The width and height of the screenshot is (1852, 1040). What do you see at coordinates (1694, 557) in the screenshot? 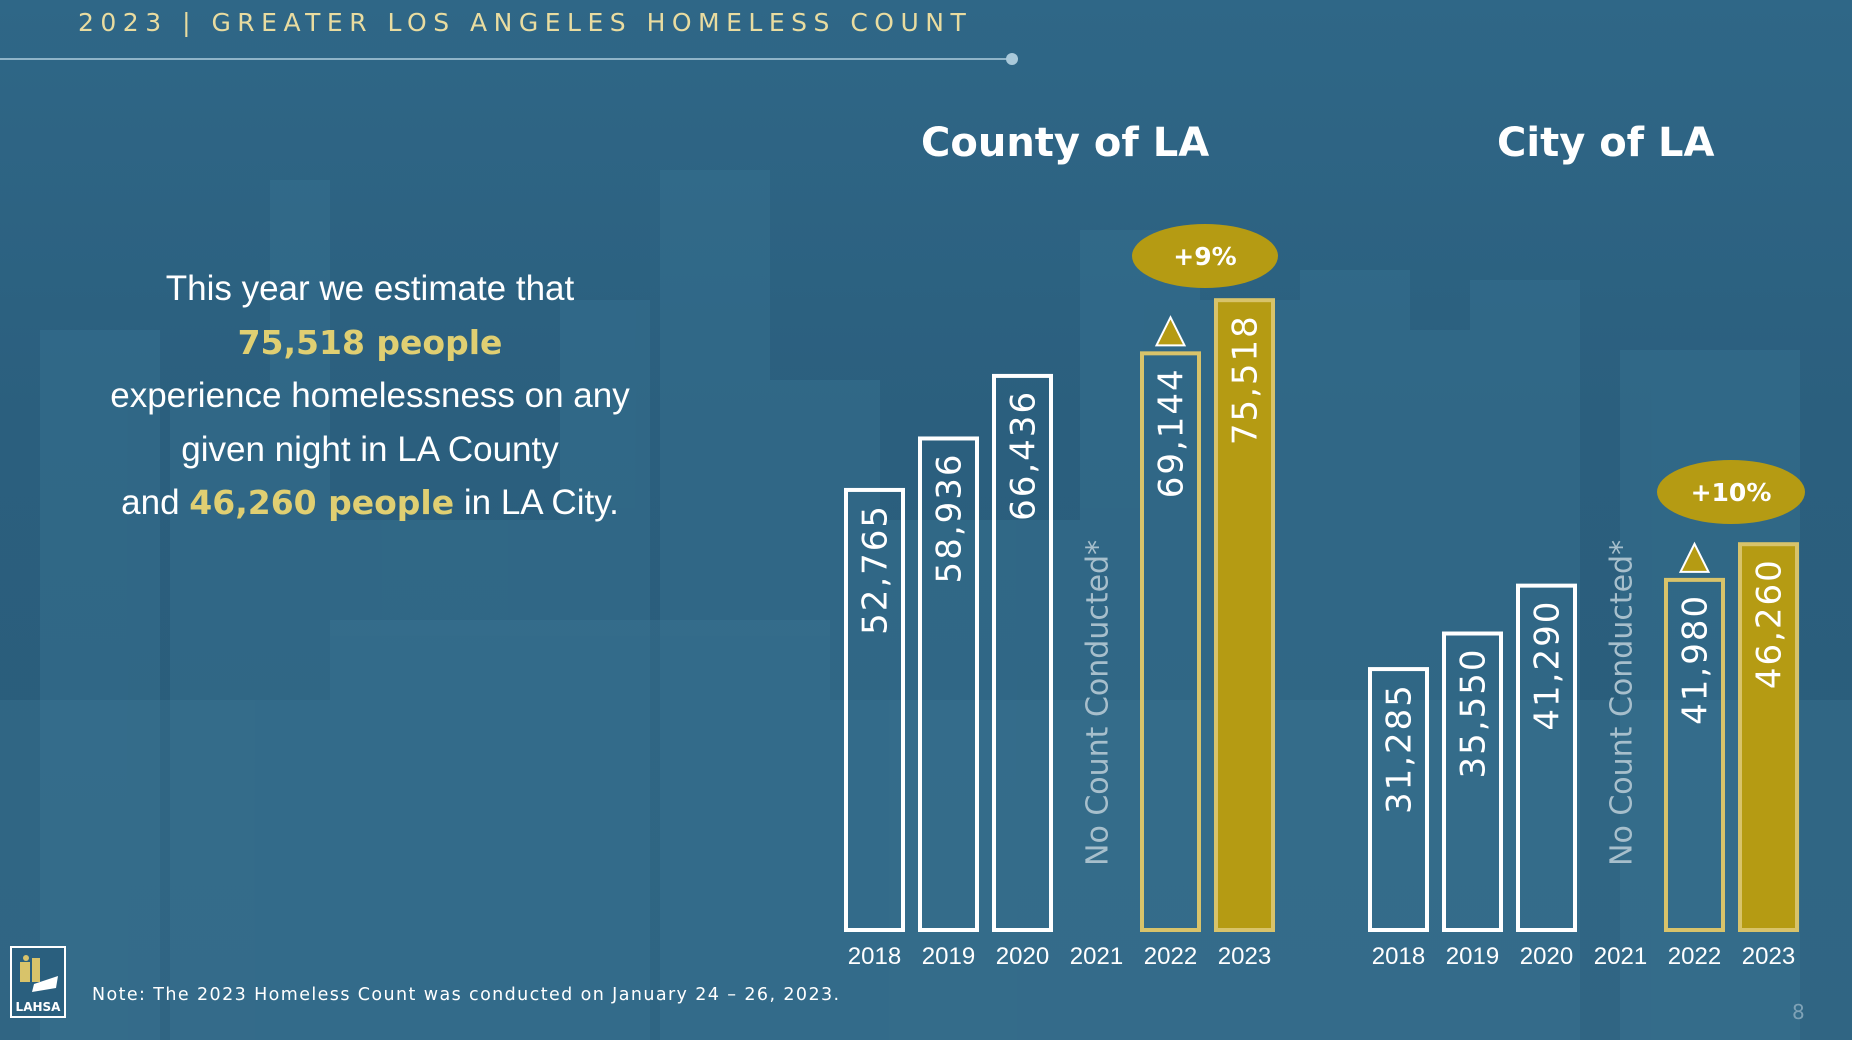
I see `city-increase-triangle-icon` at bounding box center [1694, 557].